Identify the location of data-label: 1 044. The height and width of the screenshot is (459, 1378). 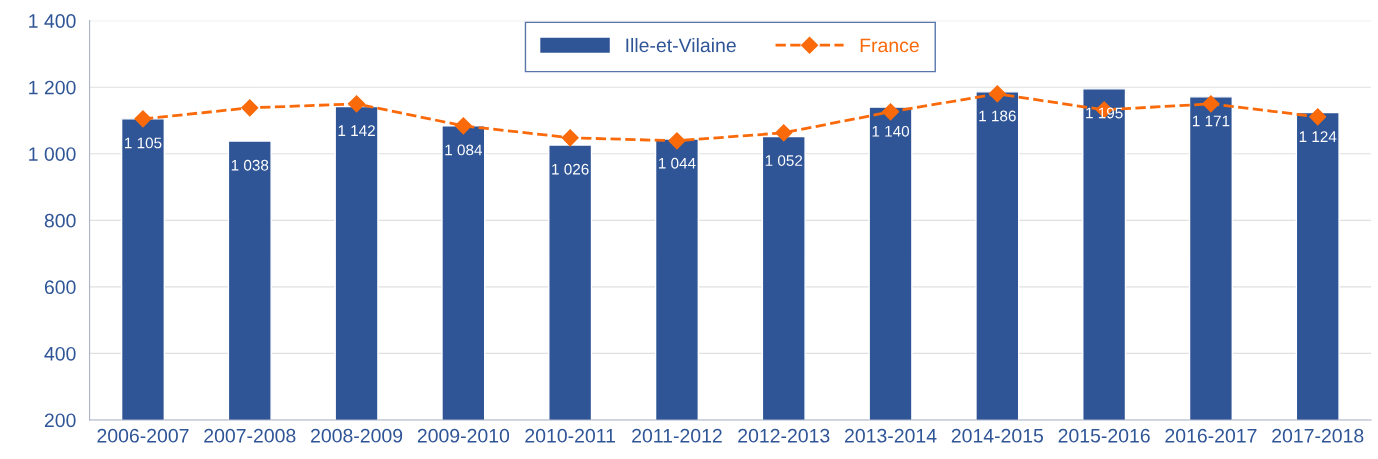
(677, 163).